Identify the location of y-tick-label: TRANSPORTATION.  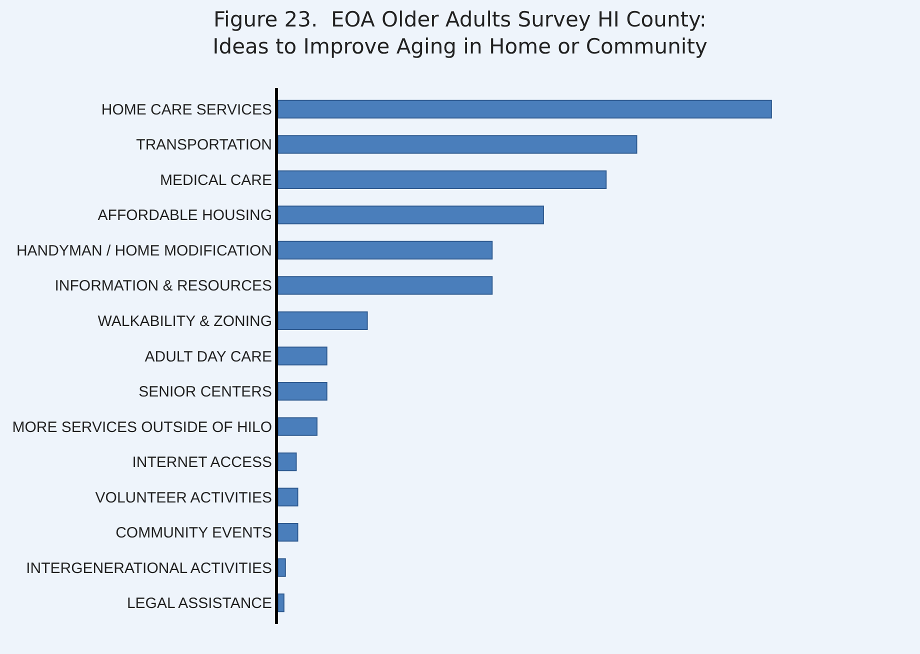
(204, 145).